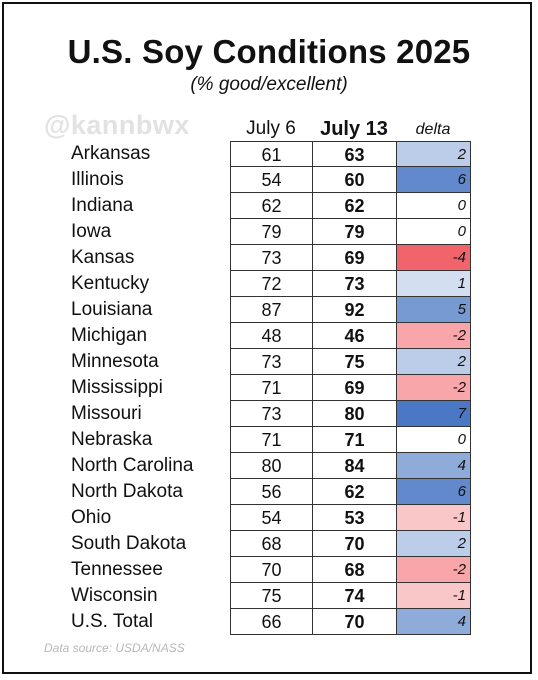  What do you see at coordinates (117, 569) in the screenshot?
I see `state-name: Tennessee` at bounding box center [117, 569].